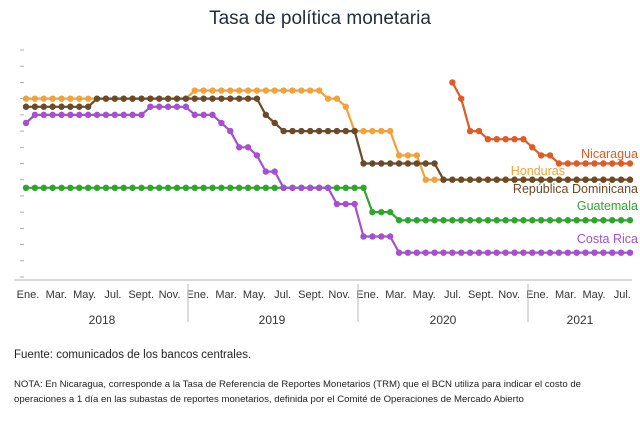  Describe the element at coordinates (575, 189) in the screenshot. I see `series-label: República Dominicana` at that location.